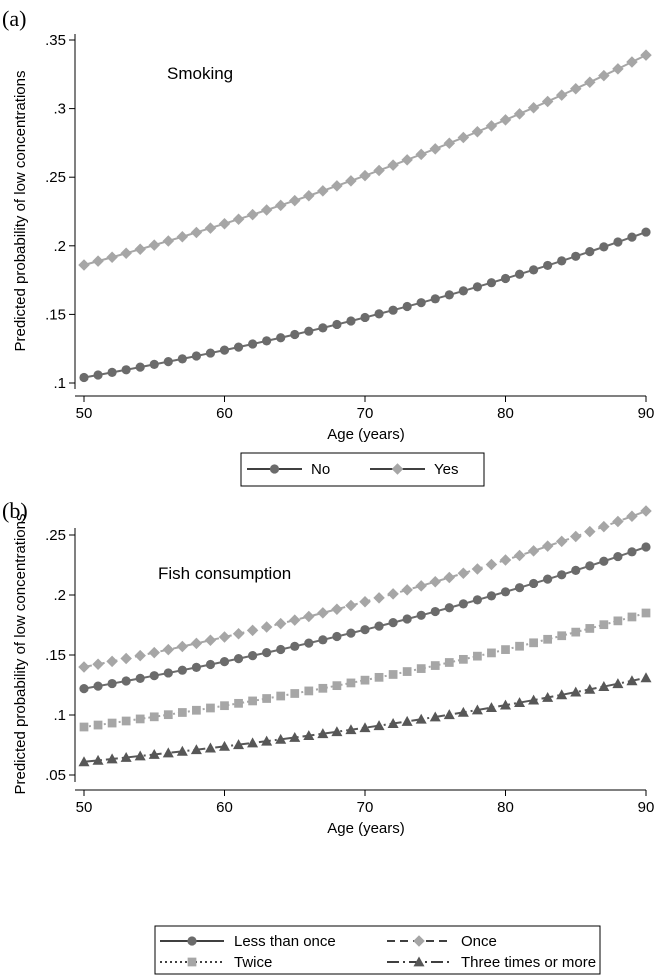 The width and height of the screenshot is (656, 975). What do you see at coordinates (59, 109) in the screenshot?
I see `panel-a-y-tick-label: .3` at bounding box center [59, 109].